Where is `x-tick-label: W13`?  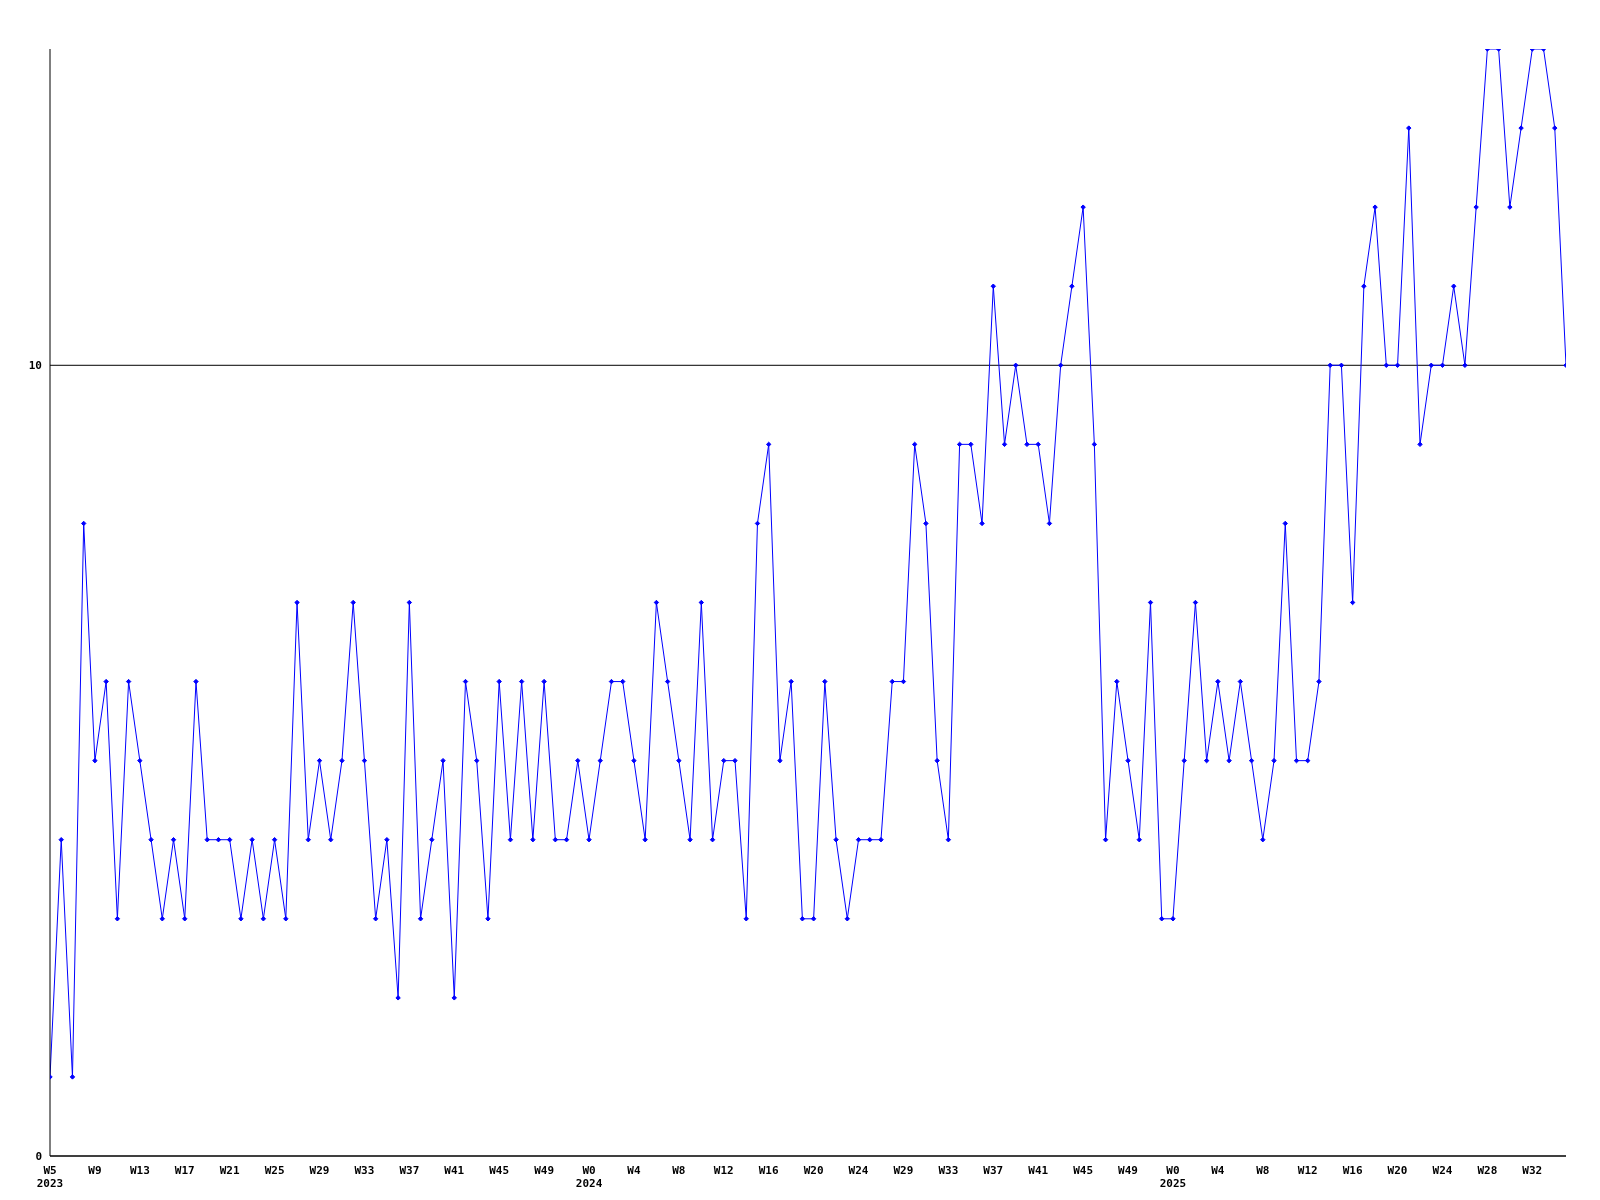 x-tick-label: W13 is located at coordinates (139, 1170).